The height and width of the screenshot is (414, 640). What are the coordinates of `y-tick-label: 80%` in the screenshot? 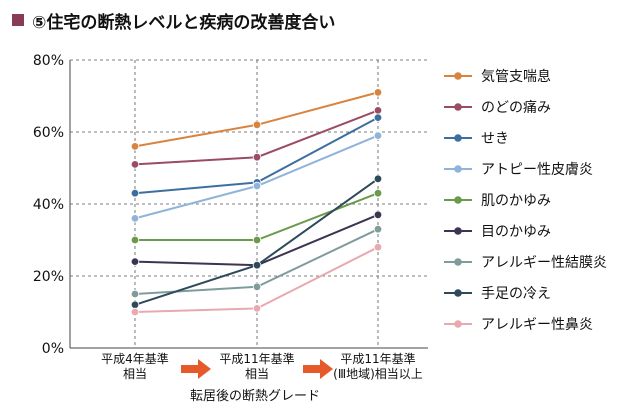 It's located at (48, 61).